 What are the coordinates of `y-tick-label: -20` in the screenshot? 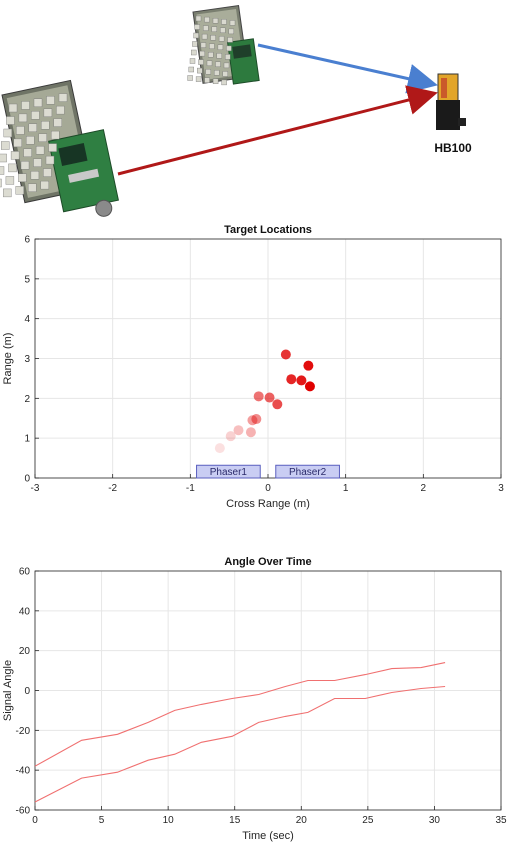 It's located at (23, 731).